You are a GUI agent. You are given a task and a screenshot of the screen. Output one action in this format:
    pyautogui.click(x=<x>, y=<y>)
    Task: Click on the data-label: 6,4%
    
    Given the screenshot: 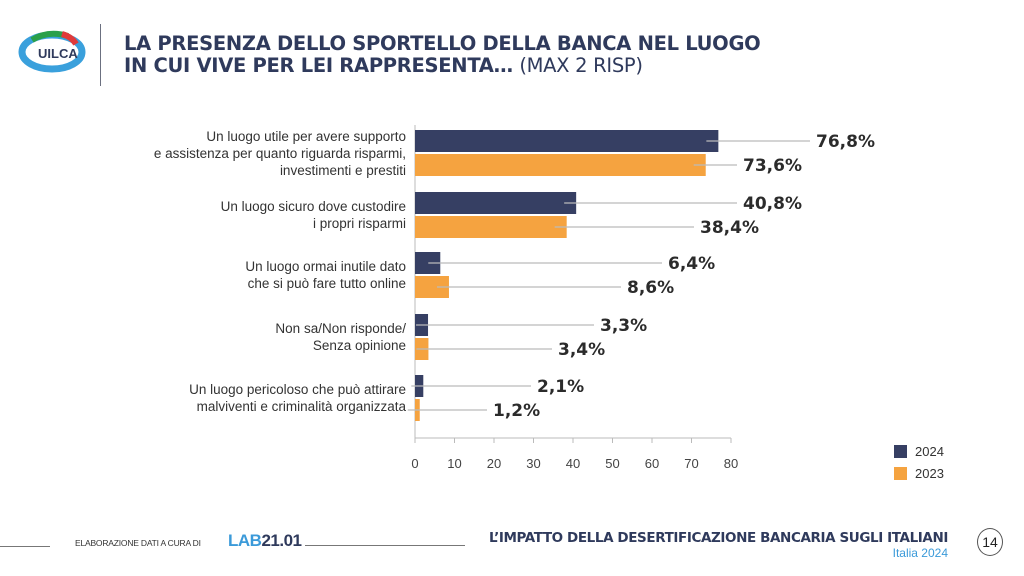 What is the action you would take?
    pyautogui.click(x=691, y=264)
    